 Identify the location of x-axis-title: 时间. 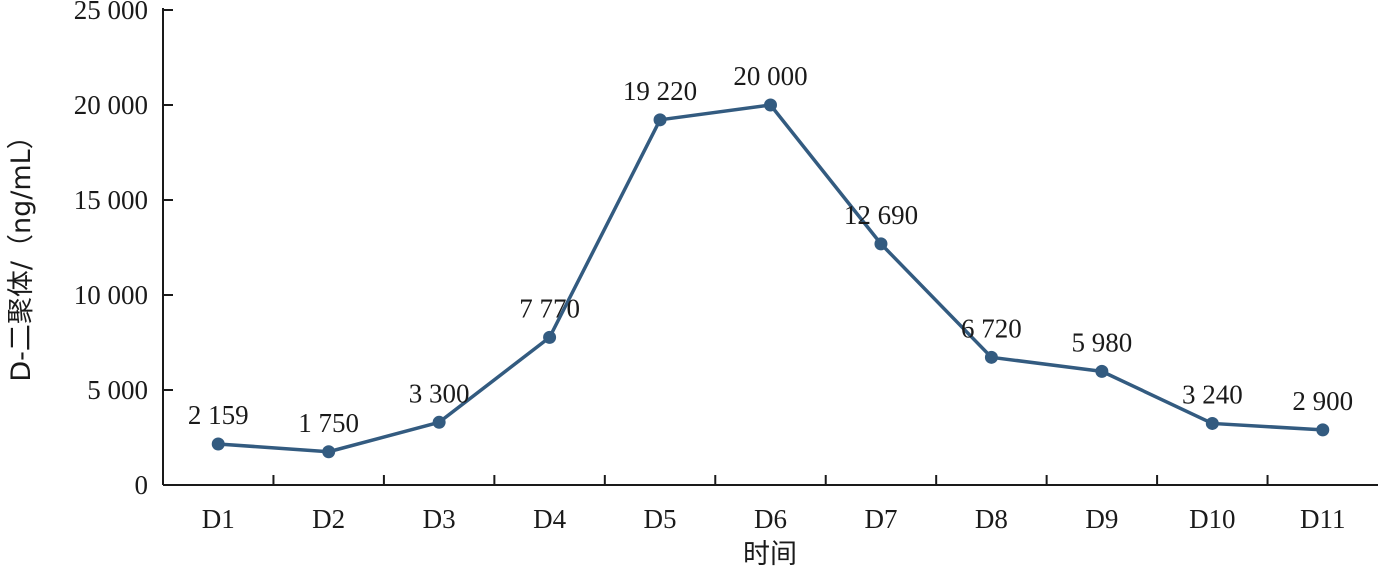
(770, 554).